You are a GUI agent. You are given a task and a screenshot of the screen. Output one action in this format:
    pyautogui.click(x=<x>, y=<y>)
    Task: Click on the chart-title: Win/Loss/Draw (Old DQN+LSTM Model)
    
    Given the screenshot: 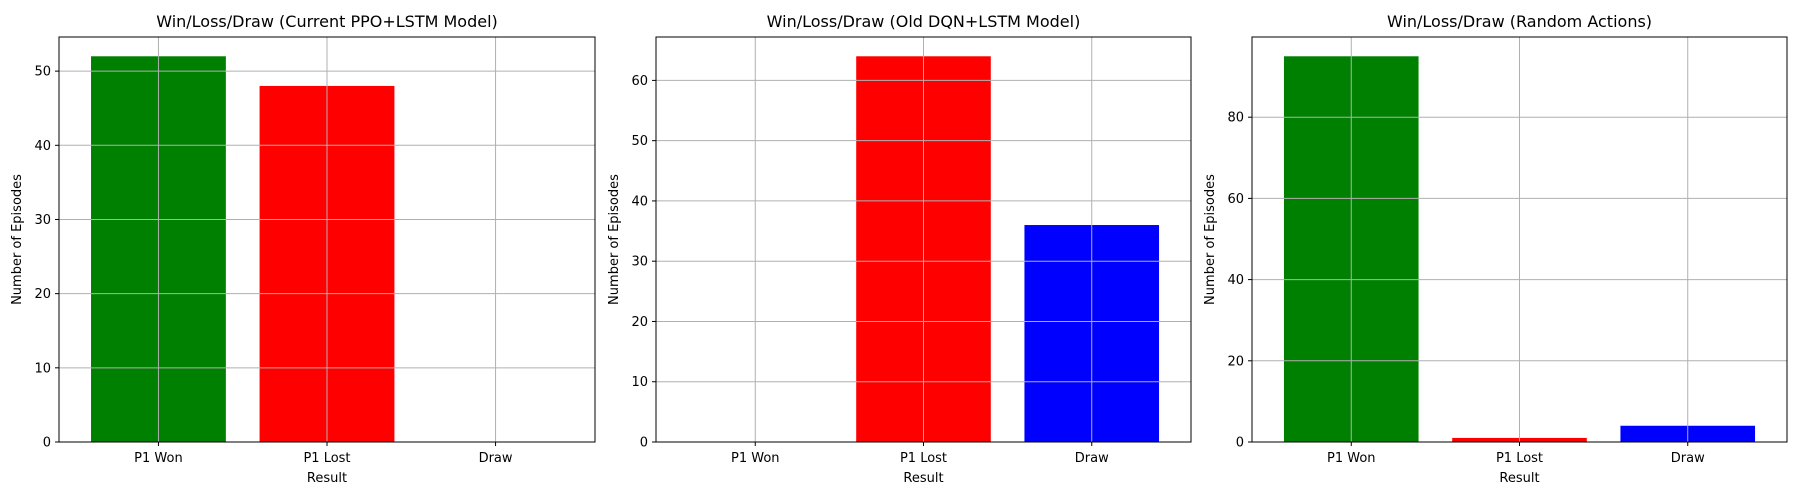 What is the action you would take?
    pyautogui.click(x=924, y=21)
    